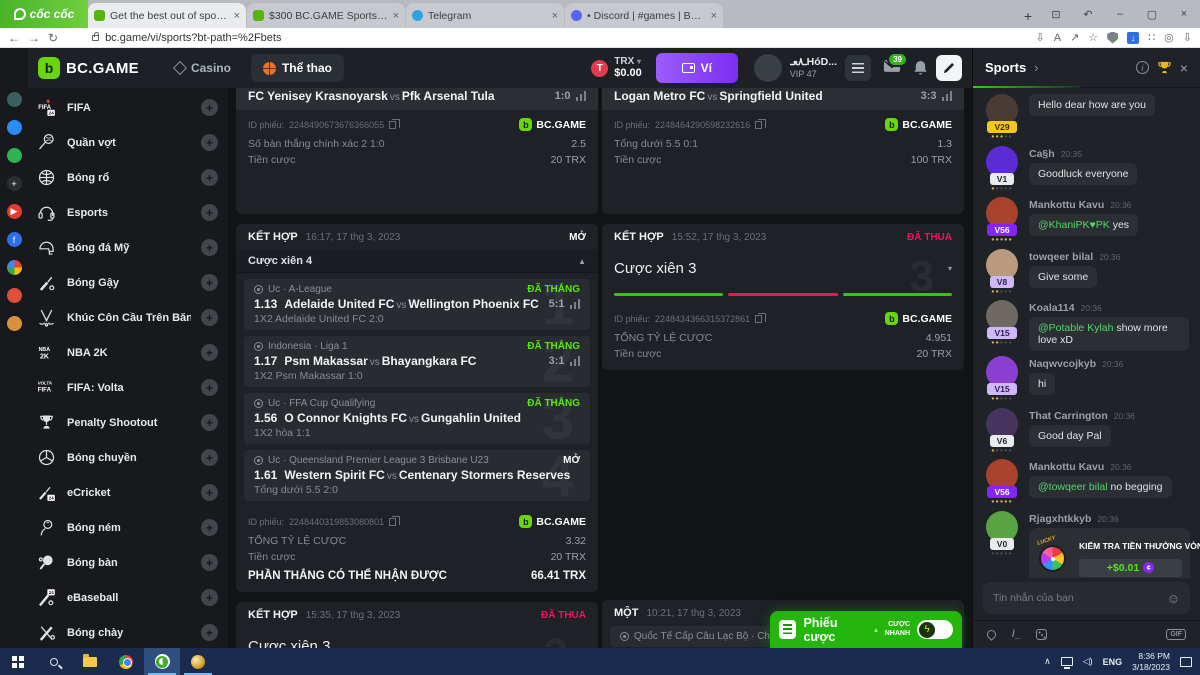 This screenshot has width=1200, height=675. I want to click on volume-icon: ◁), so click(1087, 661).